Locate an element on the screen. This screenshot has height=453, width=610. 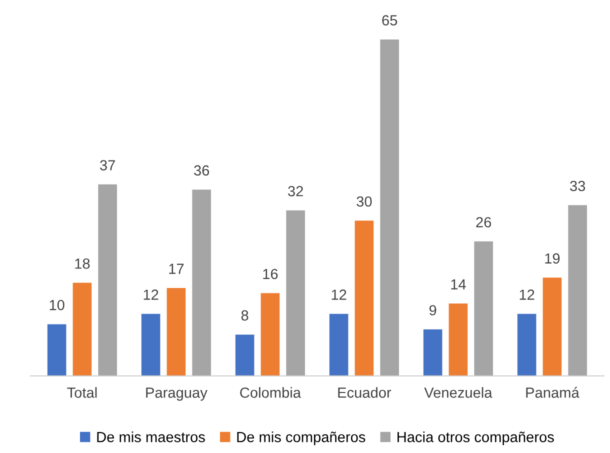
data-label: 16 is located at coordinates (270, 274).